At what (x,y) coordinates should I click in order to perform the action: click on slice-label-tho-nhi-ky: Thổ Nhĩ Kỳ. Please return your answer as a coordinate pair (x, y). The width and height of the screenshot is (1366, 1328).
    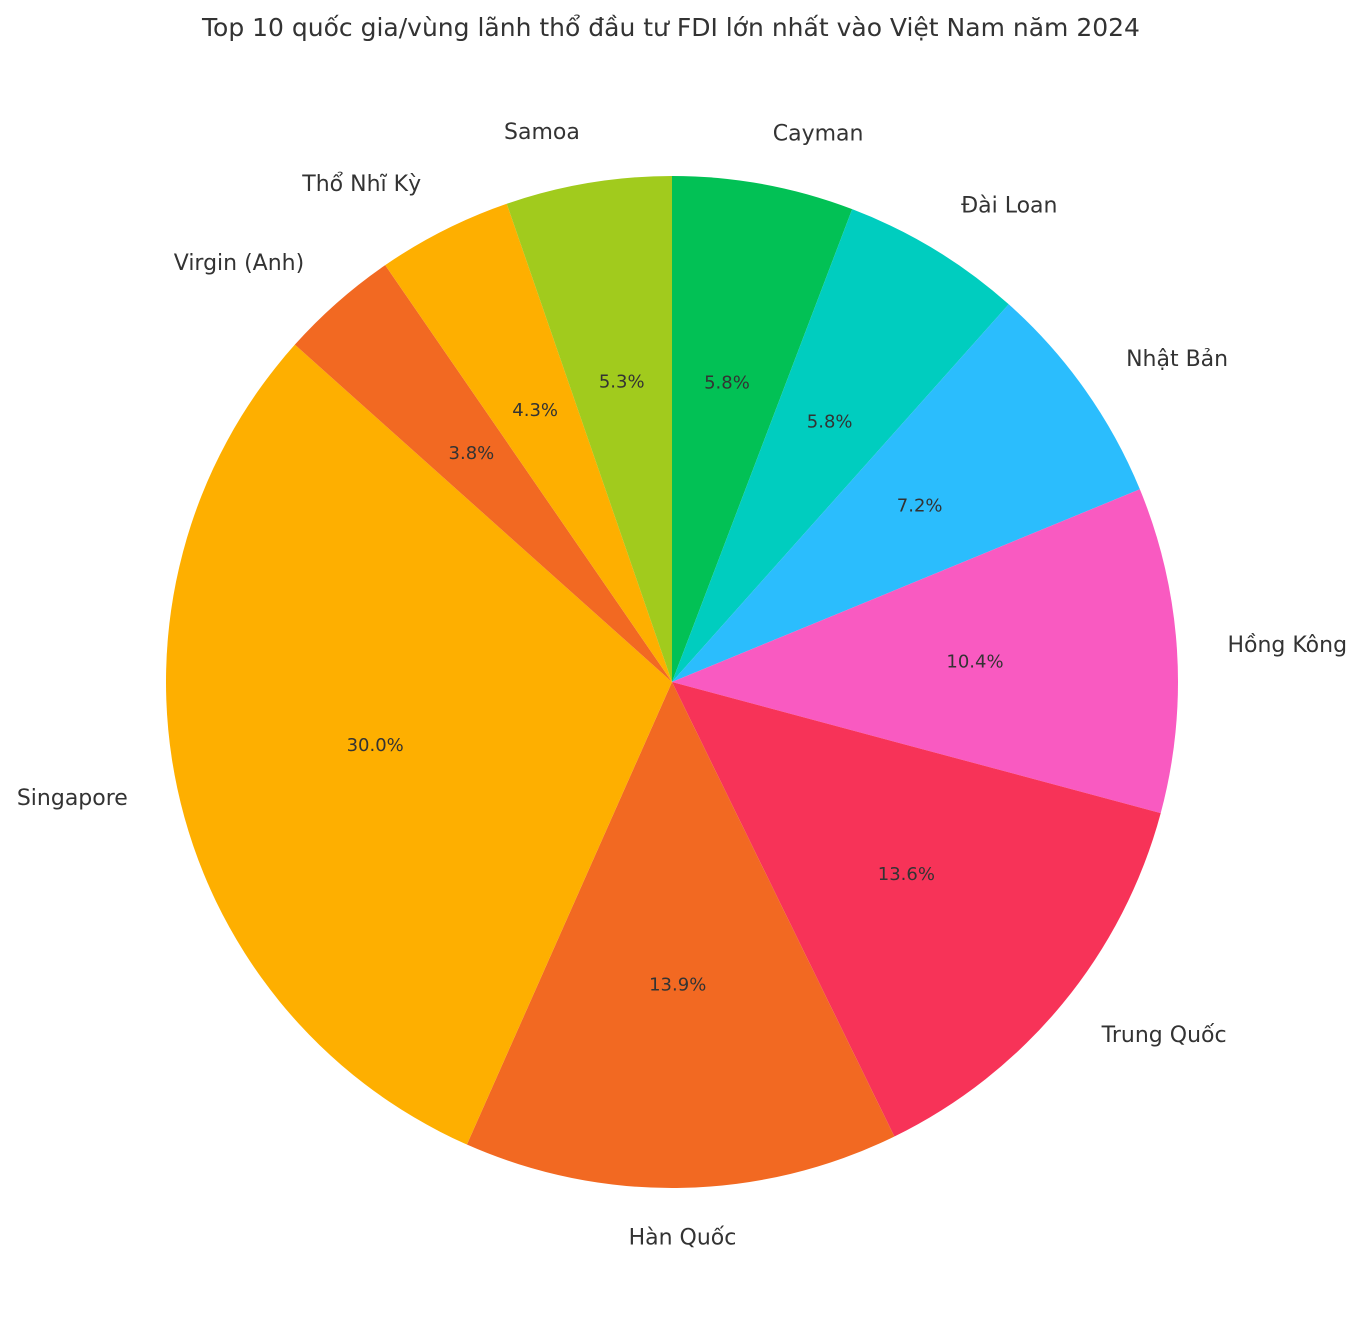
    Looking at the image, I should click on (361, 184).